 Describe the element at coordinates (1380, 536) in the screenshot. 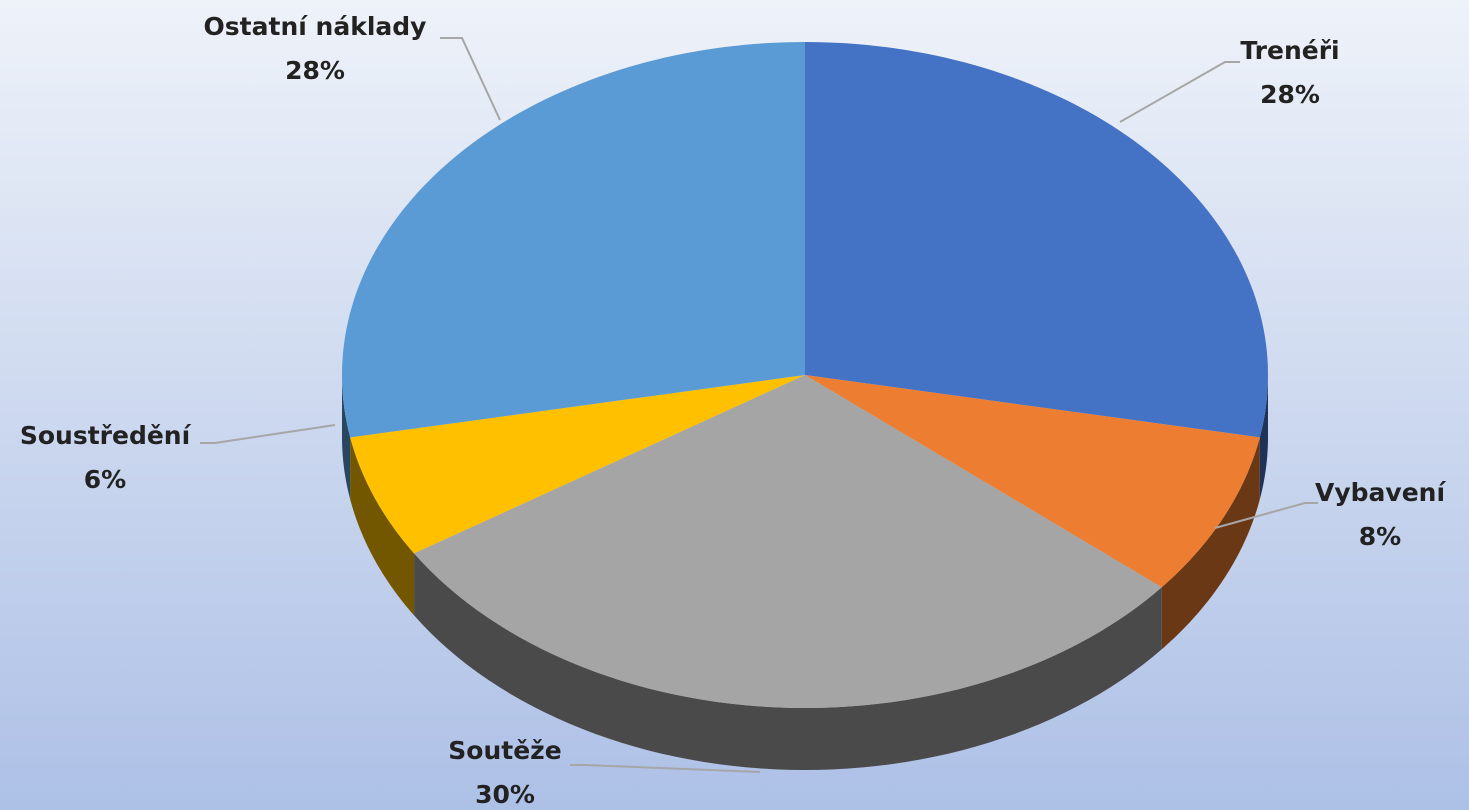

I see `value-label: 8%` at that location.